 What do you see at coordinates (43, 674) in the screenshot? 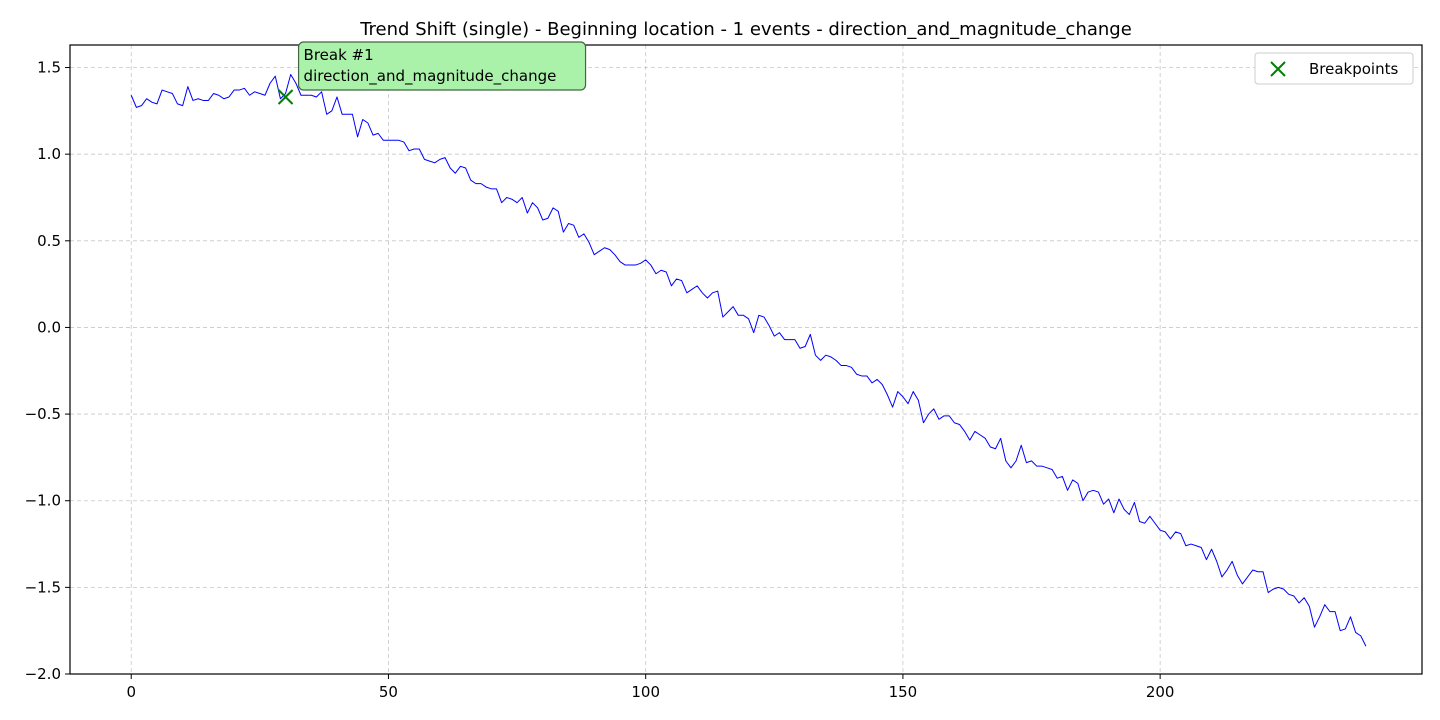
I see `y-tick-label: −2.0` at bounding box center [43, 674].